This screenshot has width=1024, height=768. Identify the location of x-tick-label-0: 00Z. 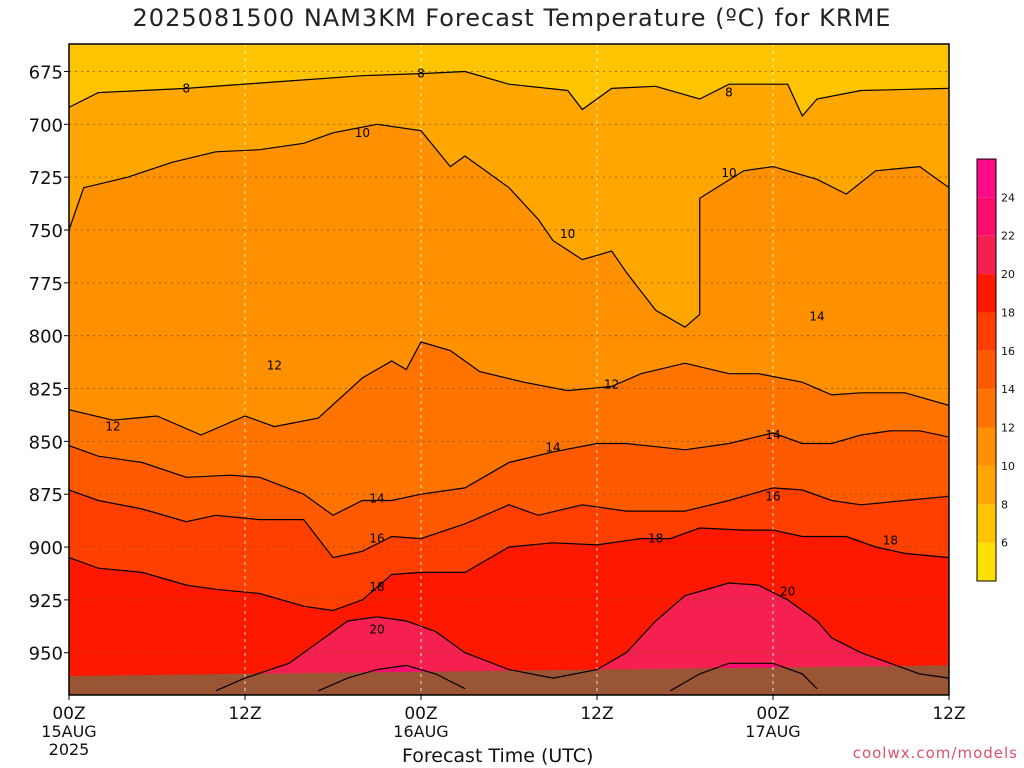
(68, 714).